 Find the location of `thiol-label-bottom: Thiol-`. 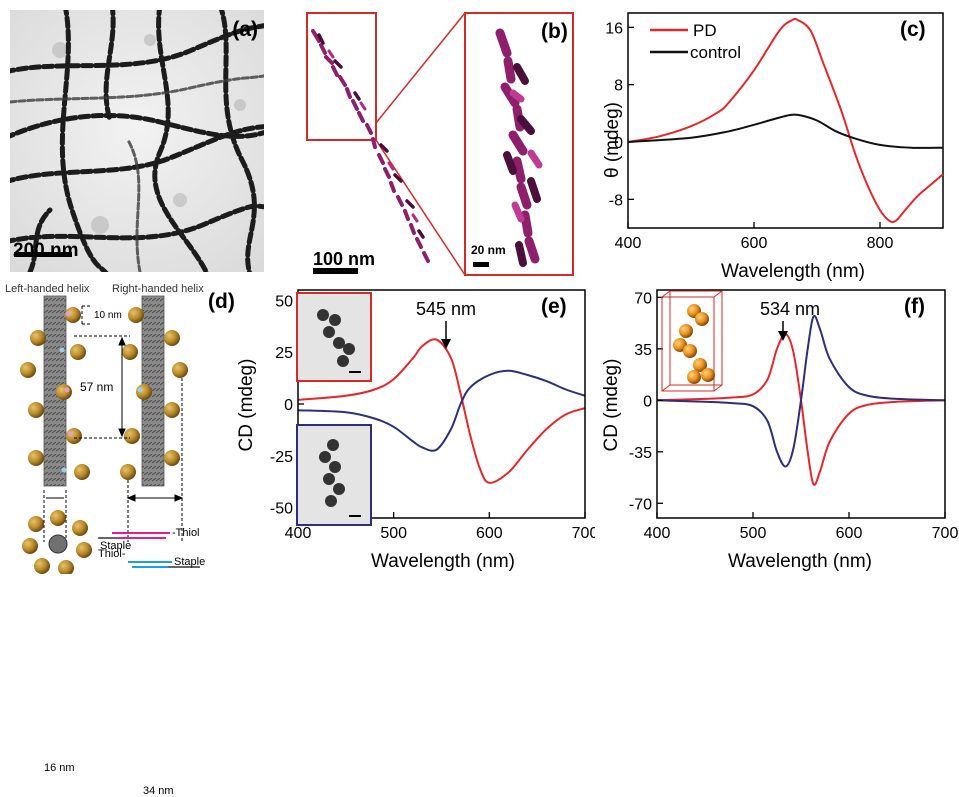

thiol-label-bottom: Thiol- is located at coordinates (112, 554).